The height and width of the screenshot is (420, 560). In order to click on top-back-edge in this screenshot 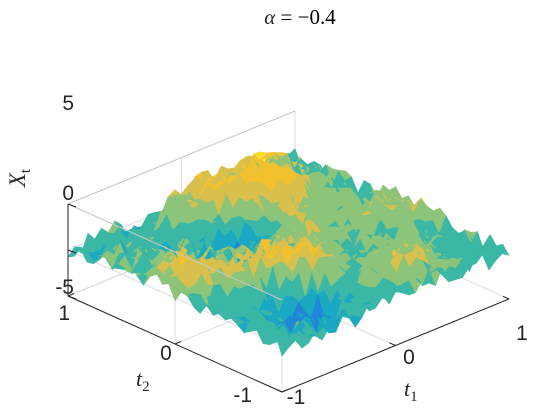, I will do `click(181, 157)`.